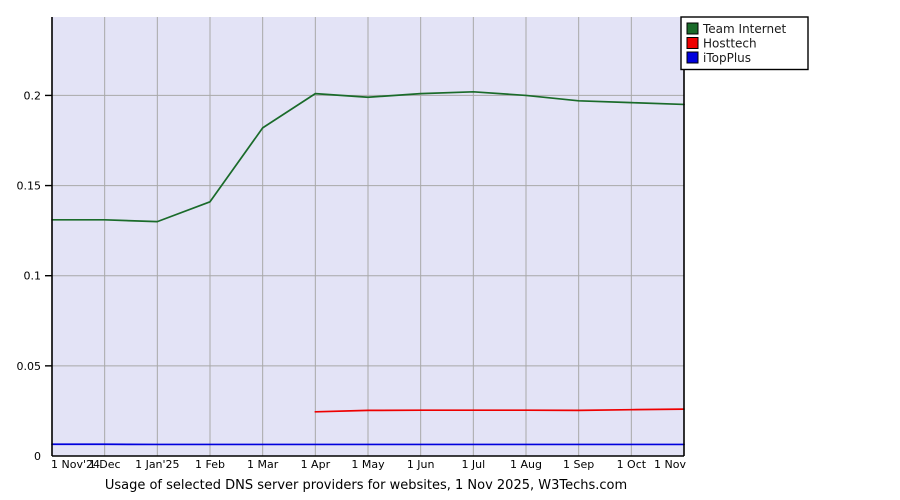 The image size is (900, 500). What do you see at coordinates (263, 464) in the screenshot?
I see `x-tick-label: 1 Mar` at bounding box center [263, 464].